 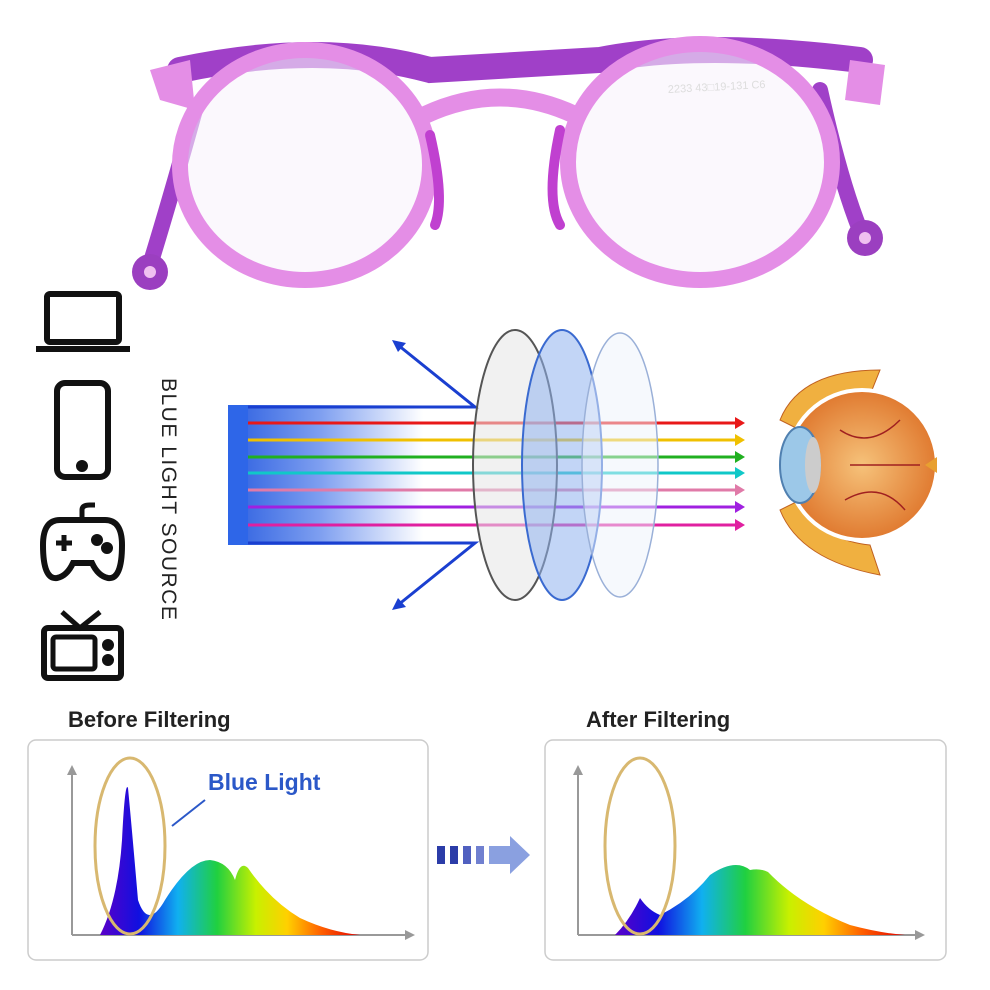 I want to click on before-title: Before Filtering, so click(x=149, y=719).